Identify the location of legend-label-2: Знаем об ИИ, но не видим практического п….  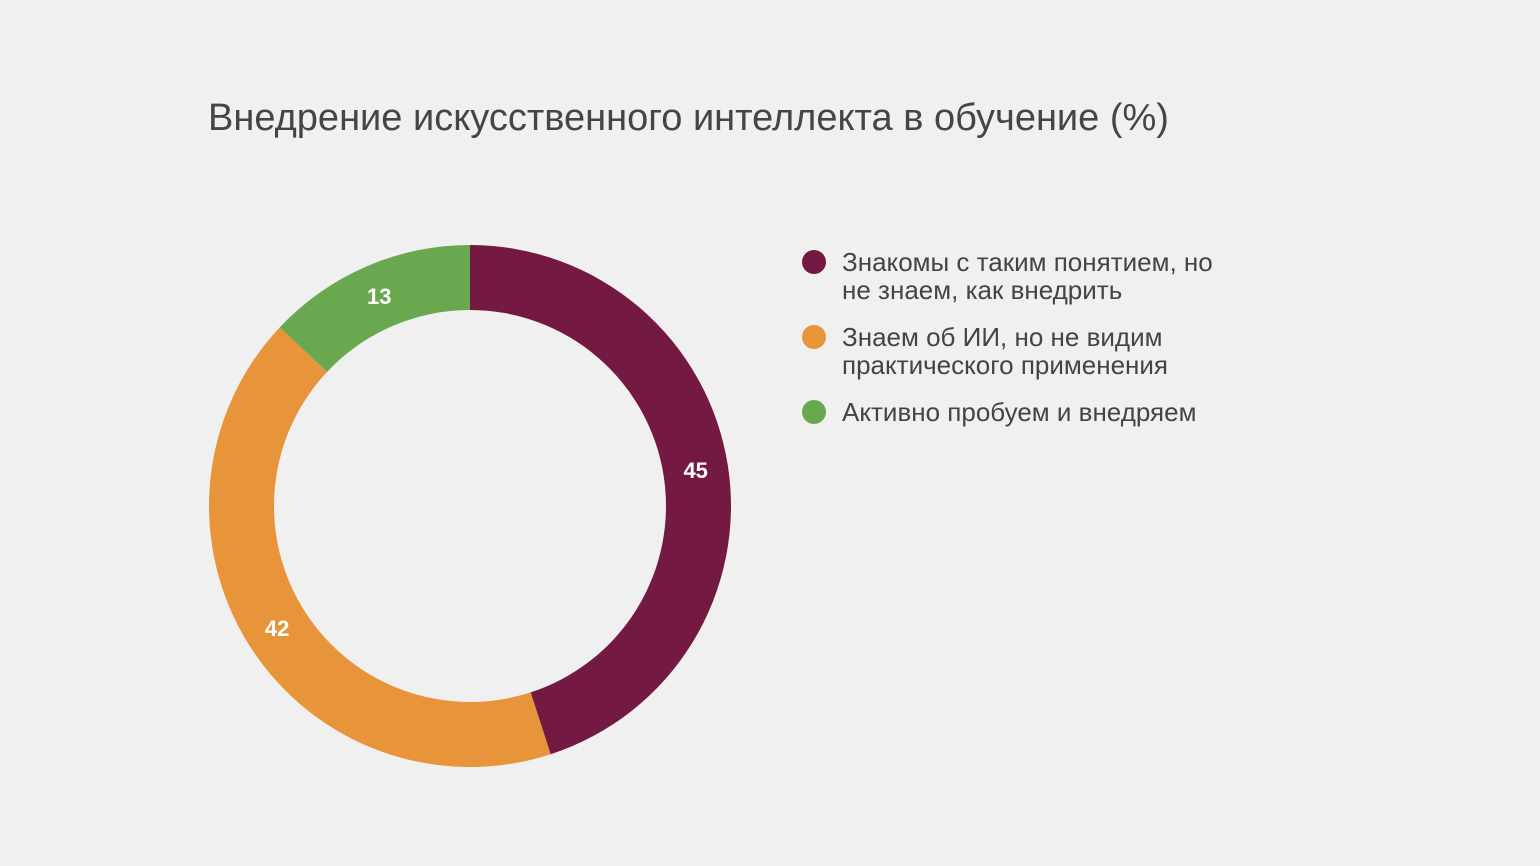
(1005, 351).